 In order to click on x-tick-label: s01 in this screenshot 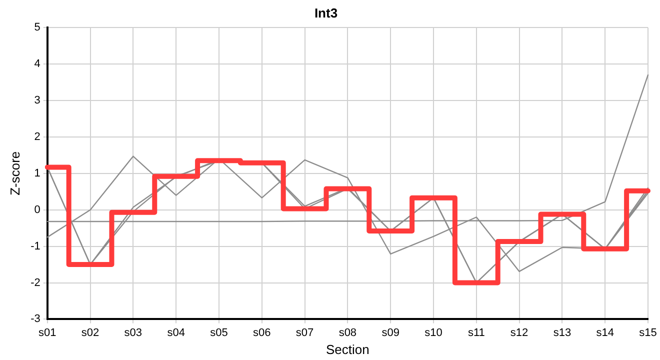, I will do `click(47, 332)`.